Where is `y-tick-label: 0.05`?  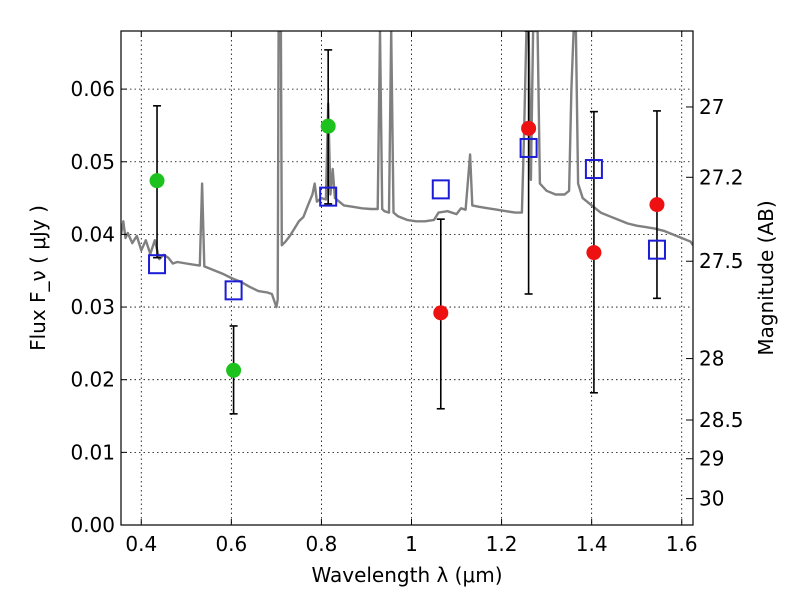 y-tick-label: 0.05 is located at coordinates (92, 162).